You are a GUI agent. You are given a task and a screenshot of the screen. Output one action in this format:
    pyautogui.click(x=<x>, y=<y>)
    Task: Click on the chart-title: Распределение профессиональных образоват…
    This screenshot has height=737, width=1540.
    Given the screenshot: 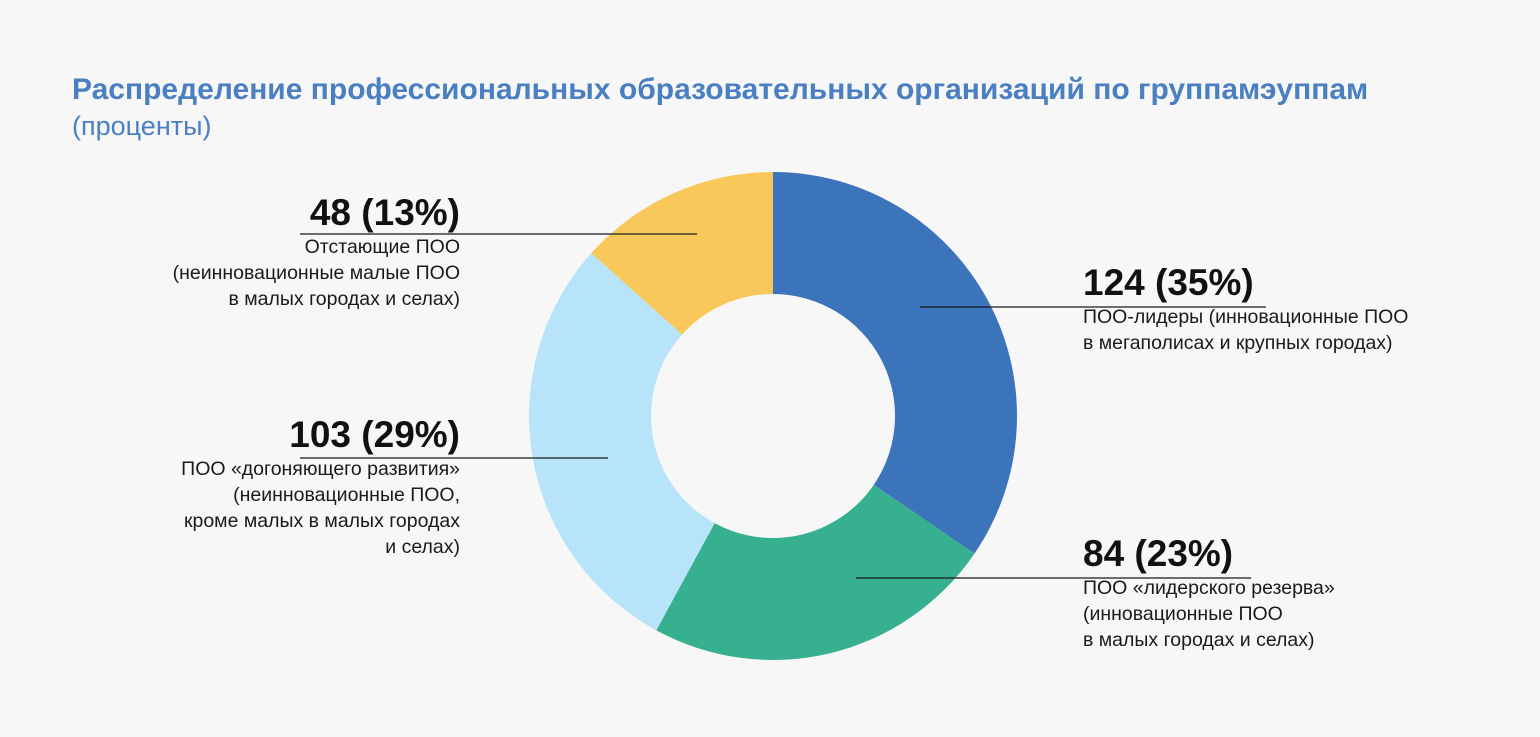 What is the action you would take?
    pyautogui.click(x=720, y=89)
    